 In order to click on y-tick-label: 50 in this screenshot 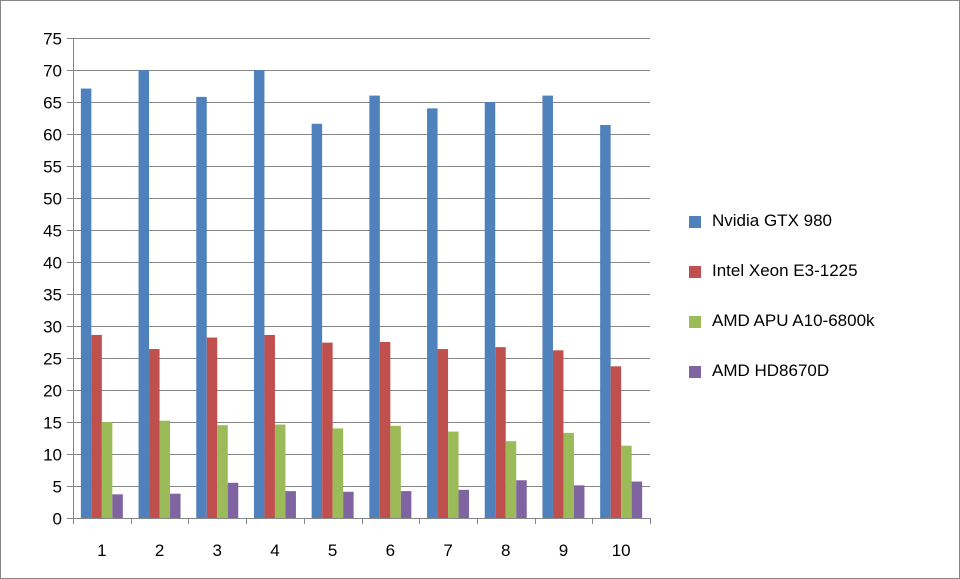, I will do `click(52, 199)`.